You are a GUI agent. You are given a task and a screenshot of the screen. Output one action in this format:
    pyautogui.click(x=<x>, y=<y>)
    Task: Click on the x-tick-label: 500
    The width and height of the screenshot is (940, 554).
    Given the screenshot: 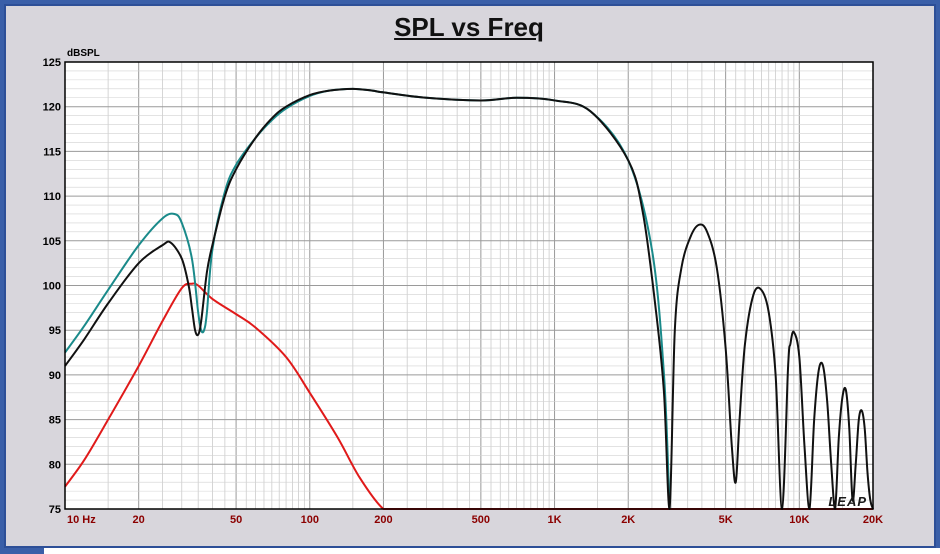 What is the action you would take?
    pyautogui.click(x=481, y=520)
    